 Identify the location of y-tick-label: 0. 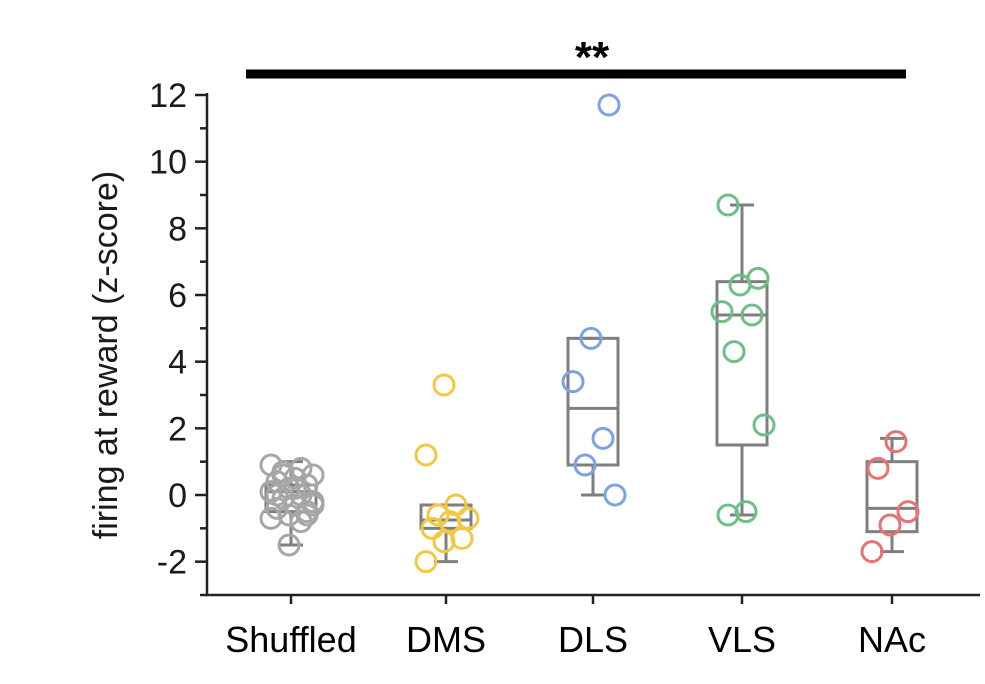
(177, 496).